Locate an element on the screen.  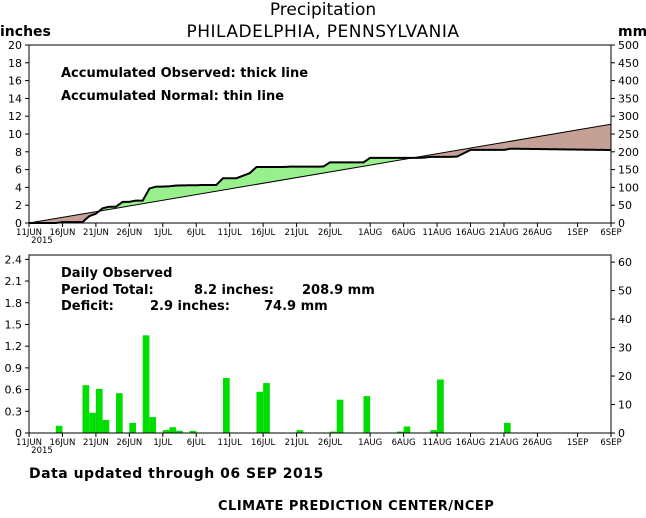
chart-title: Precipitation is located at coordinates (323, 10).